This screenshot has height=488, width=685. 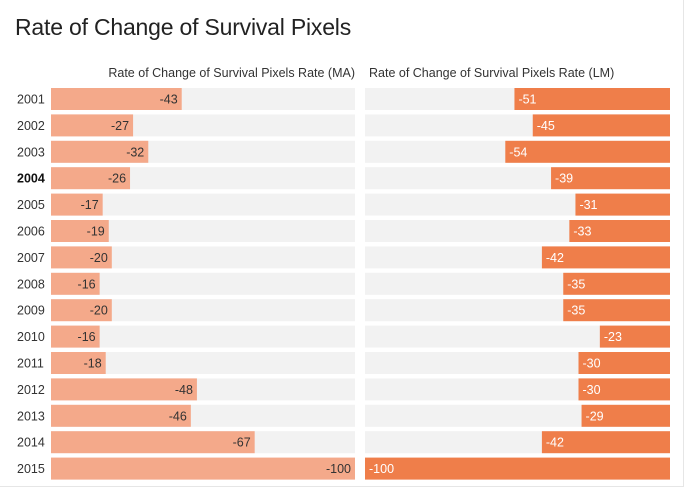 I want to click on value-label-ma-2007: -20, so click(x=99, y=258).